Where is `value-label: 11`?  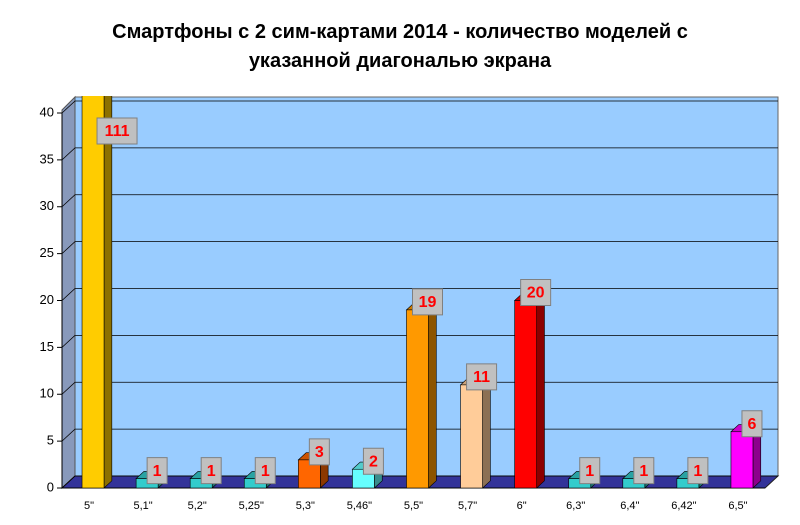
value-label: 11 is located at coordinates (481, 377).